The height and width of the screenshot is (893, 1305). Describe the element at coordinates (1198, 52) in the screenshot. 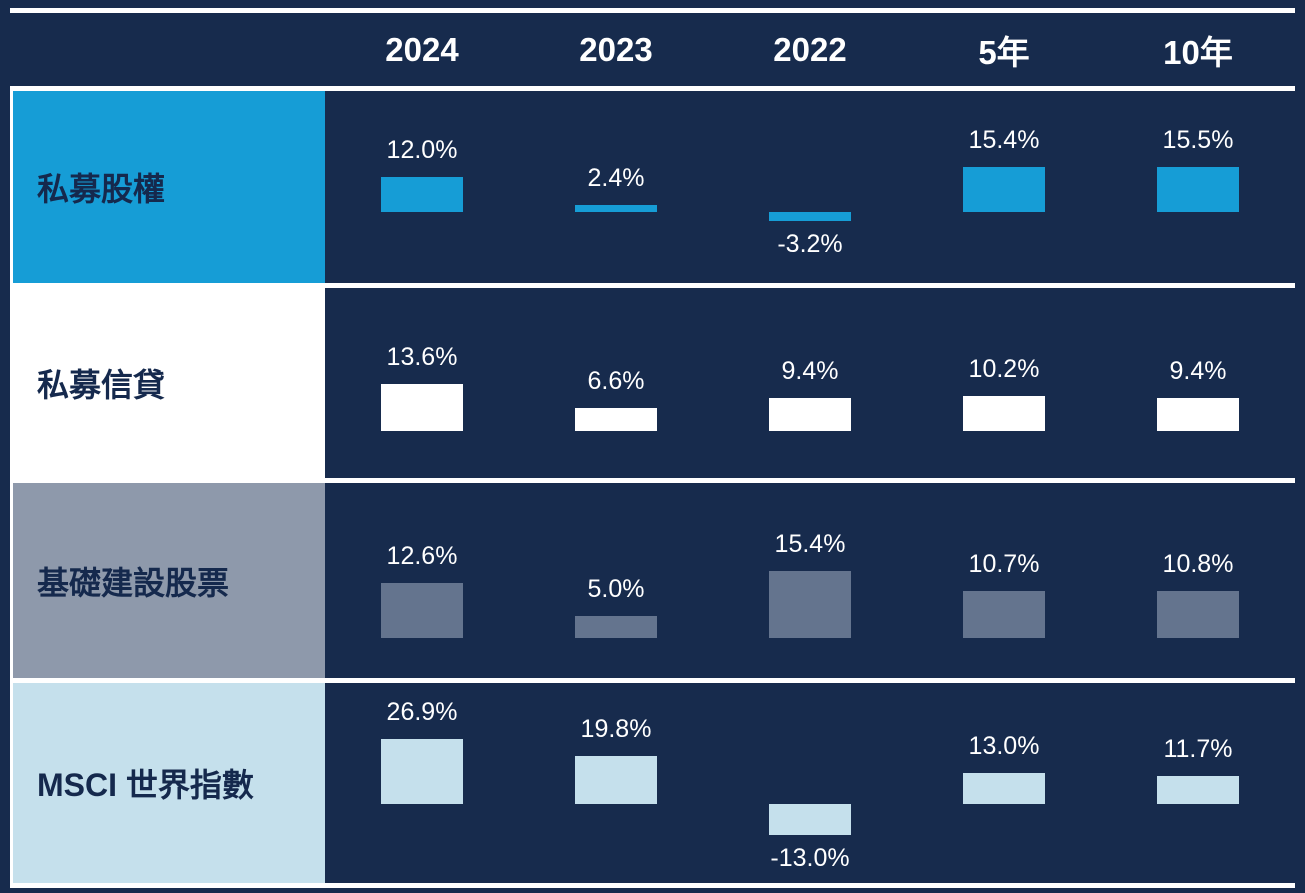

I see `column-header-10yr: 10年` at that location.